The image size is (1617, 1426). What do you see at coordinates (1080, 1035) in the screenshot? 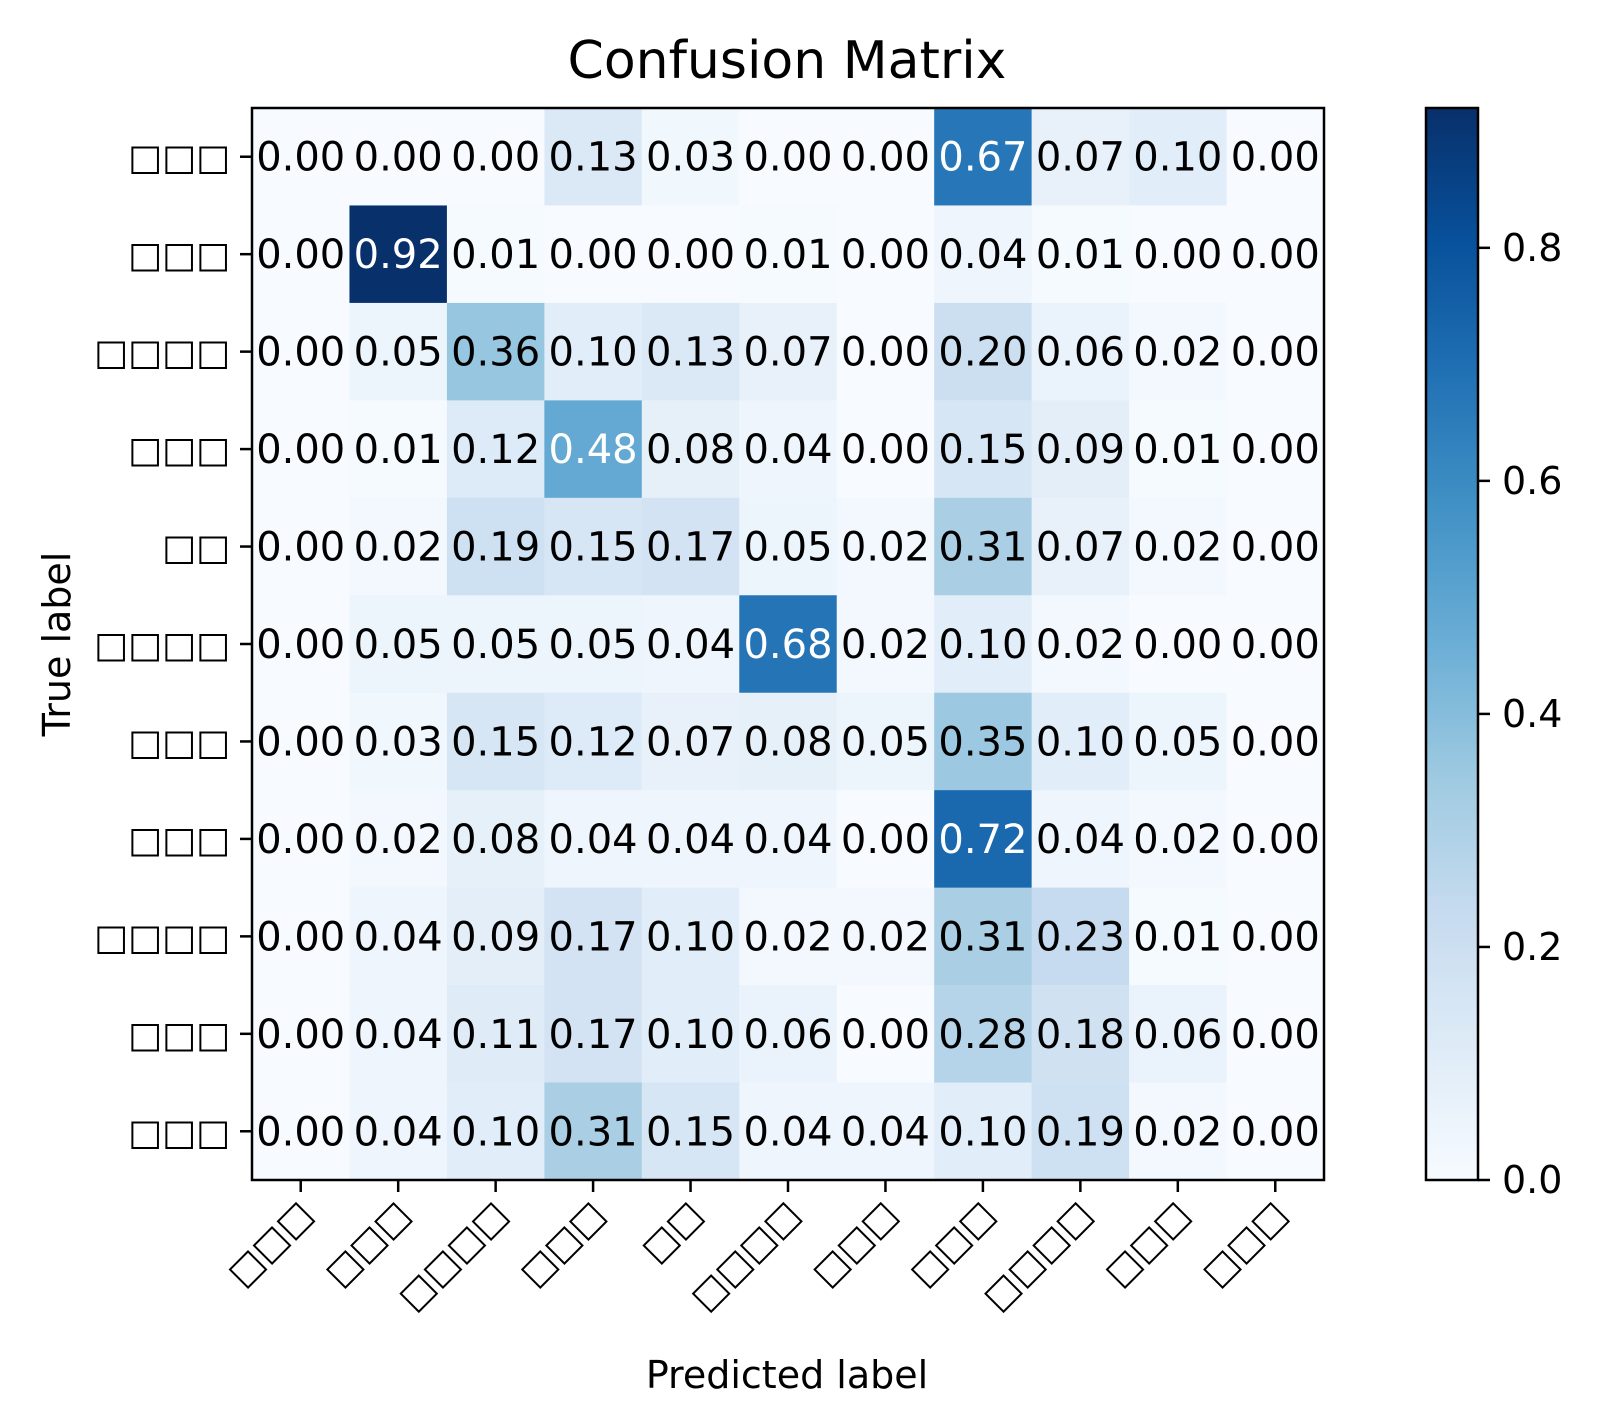
I see `cell-value-label: 0.18` at bounding box center [1080, 1035].